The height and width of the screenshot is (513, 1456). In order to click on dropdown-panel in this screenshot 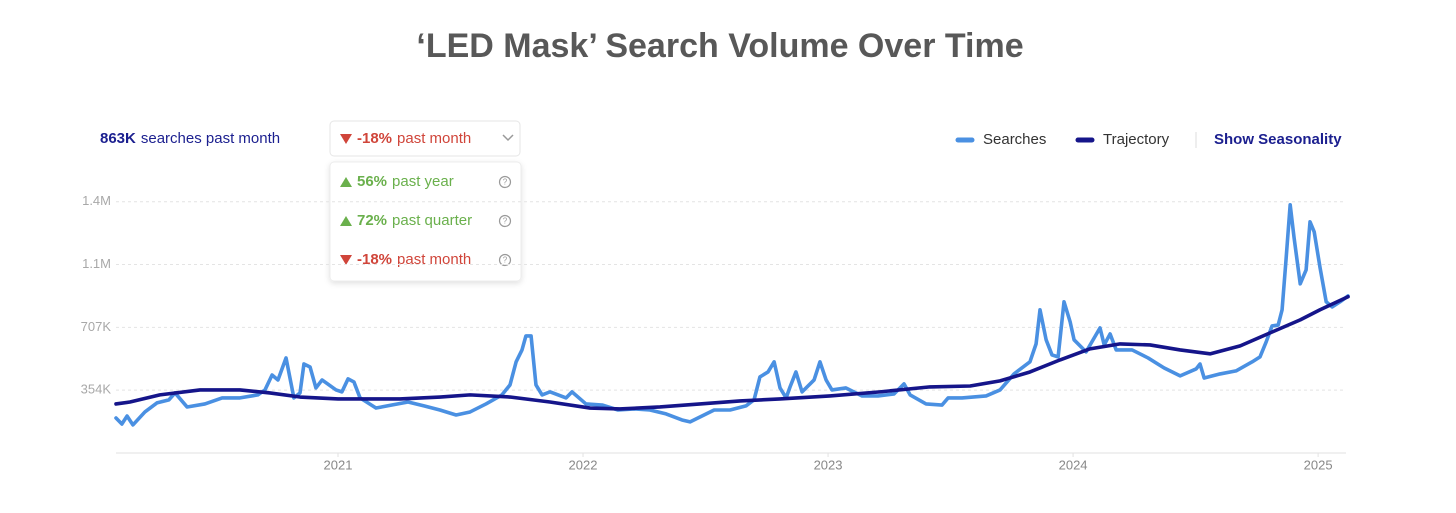, I will do `click(425, 221)`.